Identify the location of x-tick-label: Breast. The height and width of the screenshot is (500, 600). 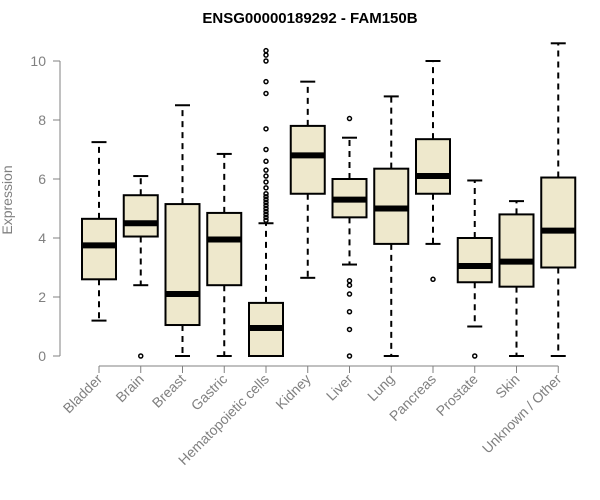
(169, 391).